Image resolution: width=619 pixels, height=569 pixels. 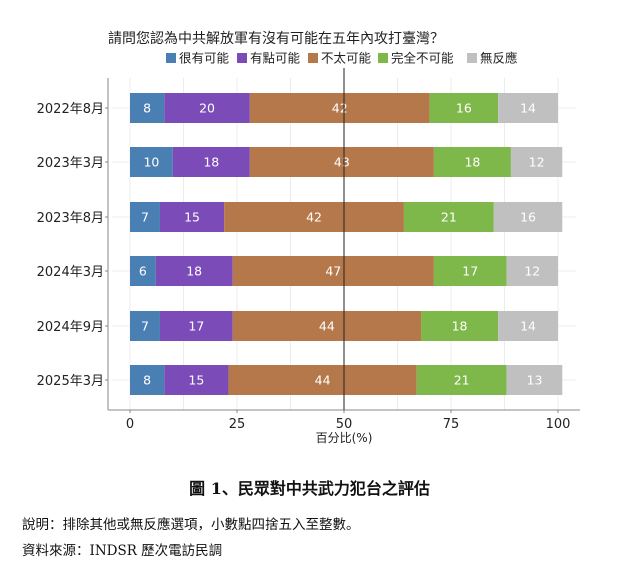 What do you see at coordinates (344, 438) in the screenshot?
I see `x-axis-label: 百分比(%)` at bounding box center [344, 438].